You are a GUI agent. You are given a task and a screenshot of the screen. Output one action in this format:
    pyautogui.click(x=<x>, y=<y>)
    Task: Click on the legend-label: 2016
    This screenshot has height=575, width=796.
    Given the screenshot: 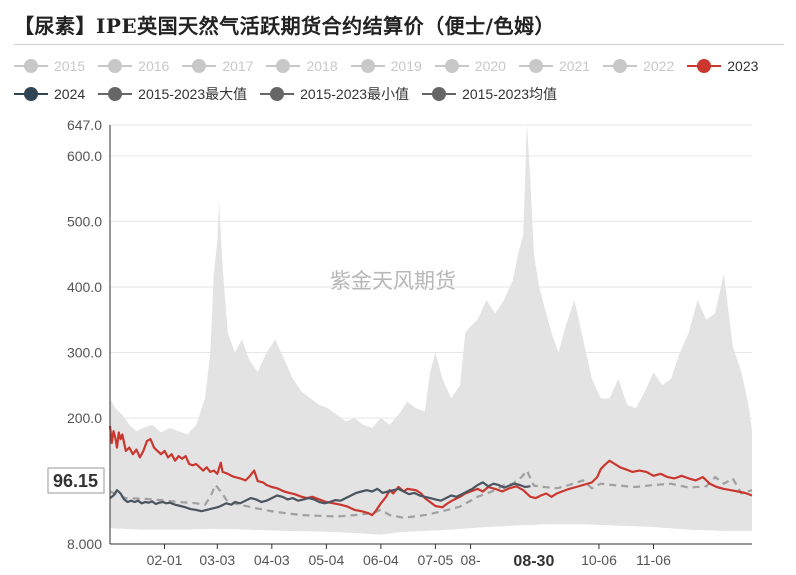 What is the action you would take?
    pyautogui.click(x=154, y=66)
    